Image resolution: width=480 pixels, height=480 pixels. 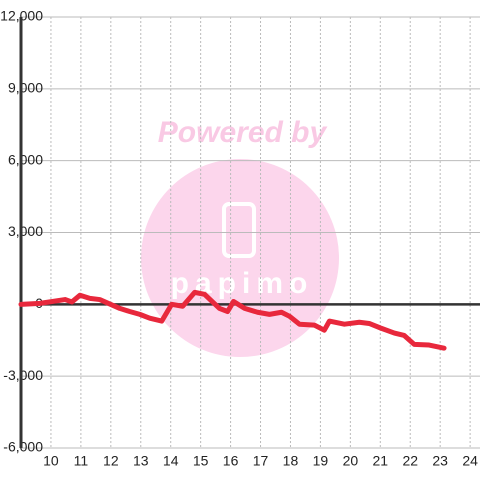 What do you see at coordinates (239, 230) in the screenshot?
I see `watermark-icon` at bounding box center [239, 230].